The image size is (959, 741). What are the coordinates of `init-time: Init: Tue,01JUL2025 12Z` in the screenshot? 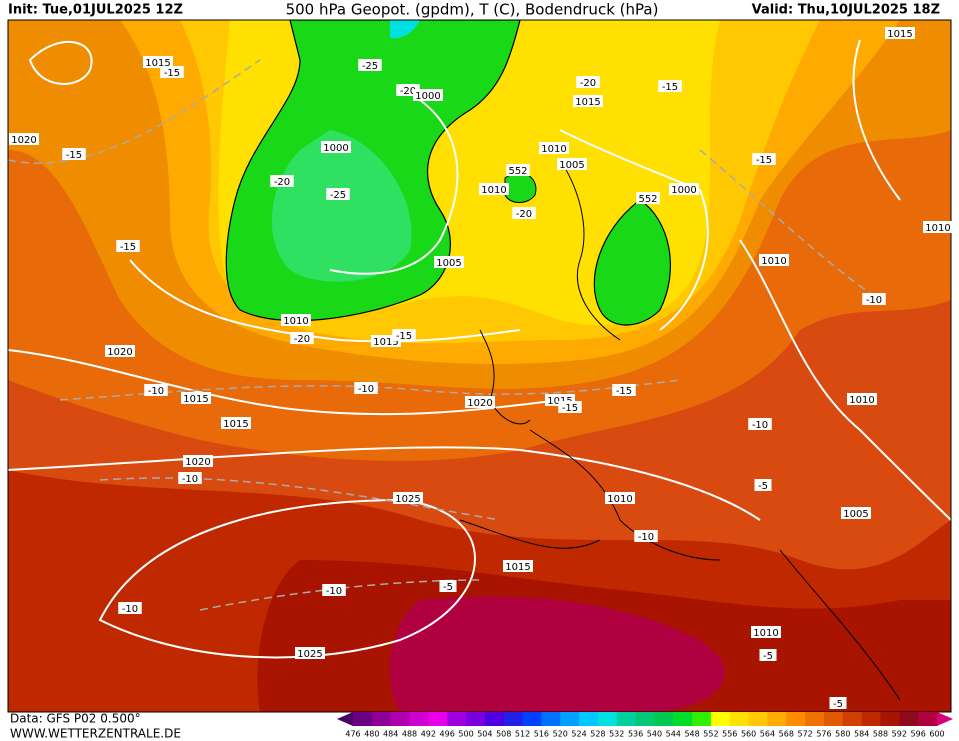 It's located at (95, 10).